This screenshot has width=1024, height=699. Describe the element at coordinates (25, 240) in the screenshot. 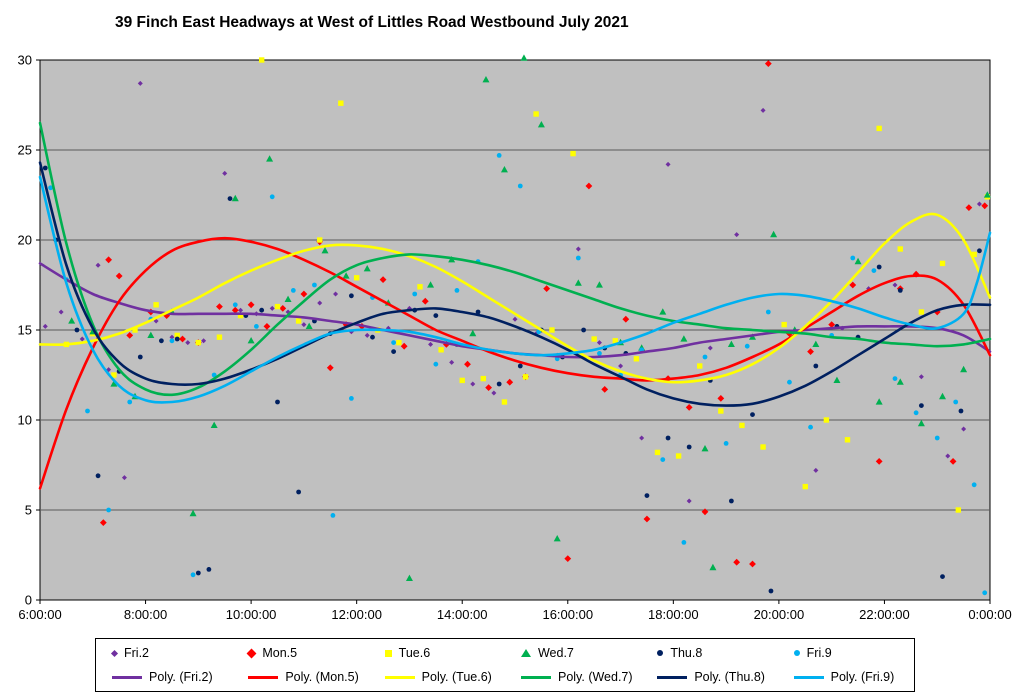

I see `y-axis-label: 20` at that location.